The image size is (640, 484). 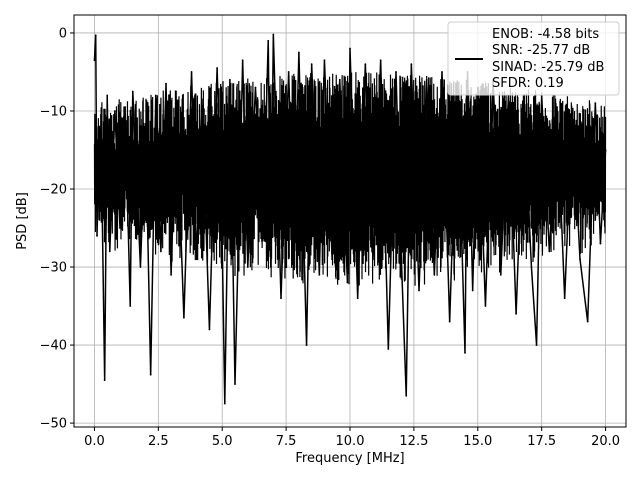 What do you see at coordinates (53, 424) in the screenshot?
I see `y-tick-label: −50` at bounding box center [53, 424].